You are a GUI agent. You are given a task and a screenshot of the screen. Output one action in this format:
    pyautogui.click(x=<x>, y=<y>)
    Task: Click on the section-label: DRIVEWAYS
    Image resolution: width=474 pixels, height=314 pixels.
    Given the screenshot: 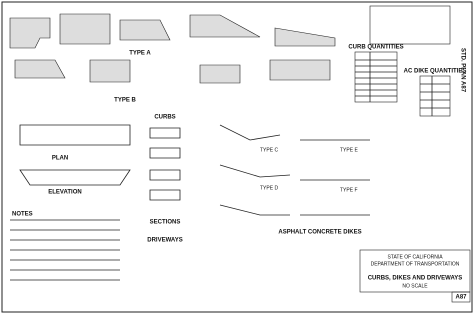 What is the action you would take?
    pyautogui.click(x=164, y=241)
    